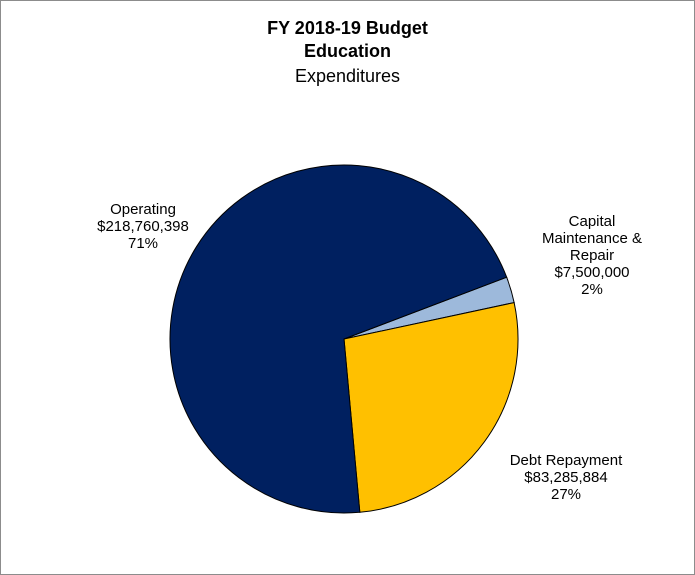 This screenshot has height=575, width=695. I want to click on slice-label-debt: Debt Repayment $83,285,884 27%, so click(566, 477).